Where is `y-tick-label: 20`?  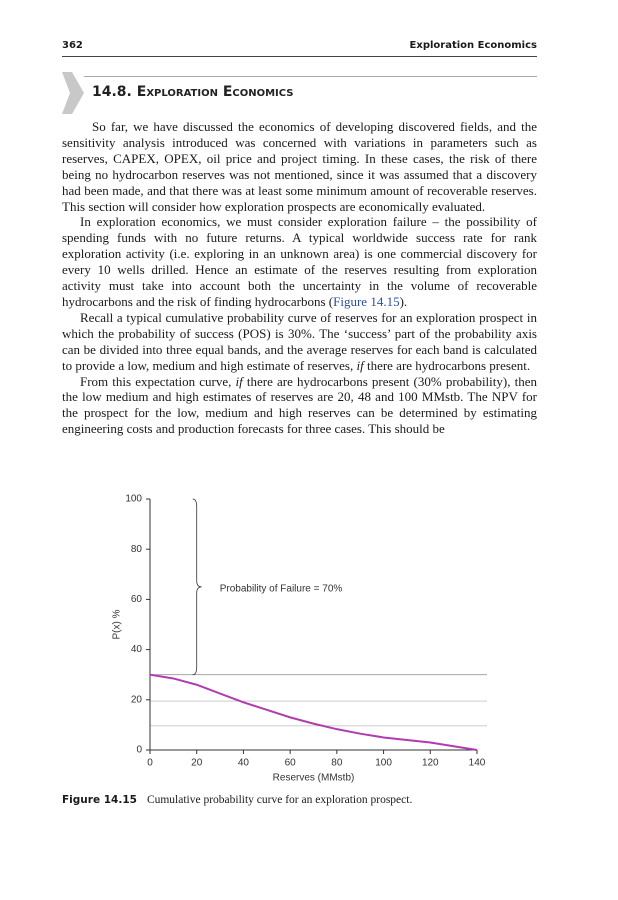 y-tick-label: 20 is located at coordinates (137, 699).